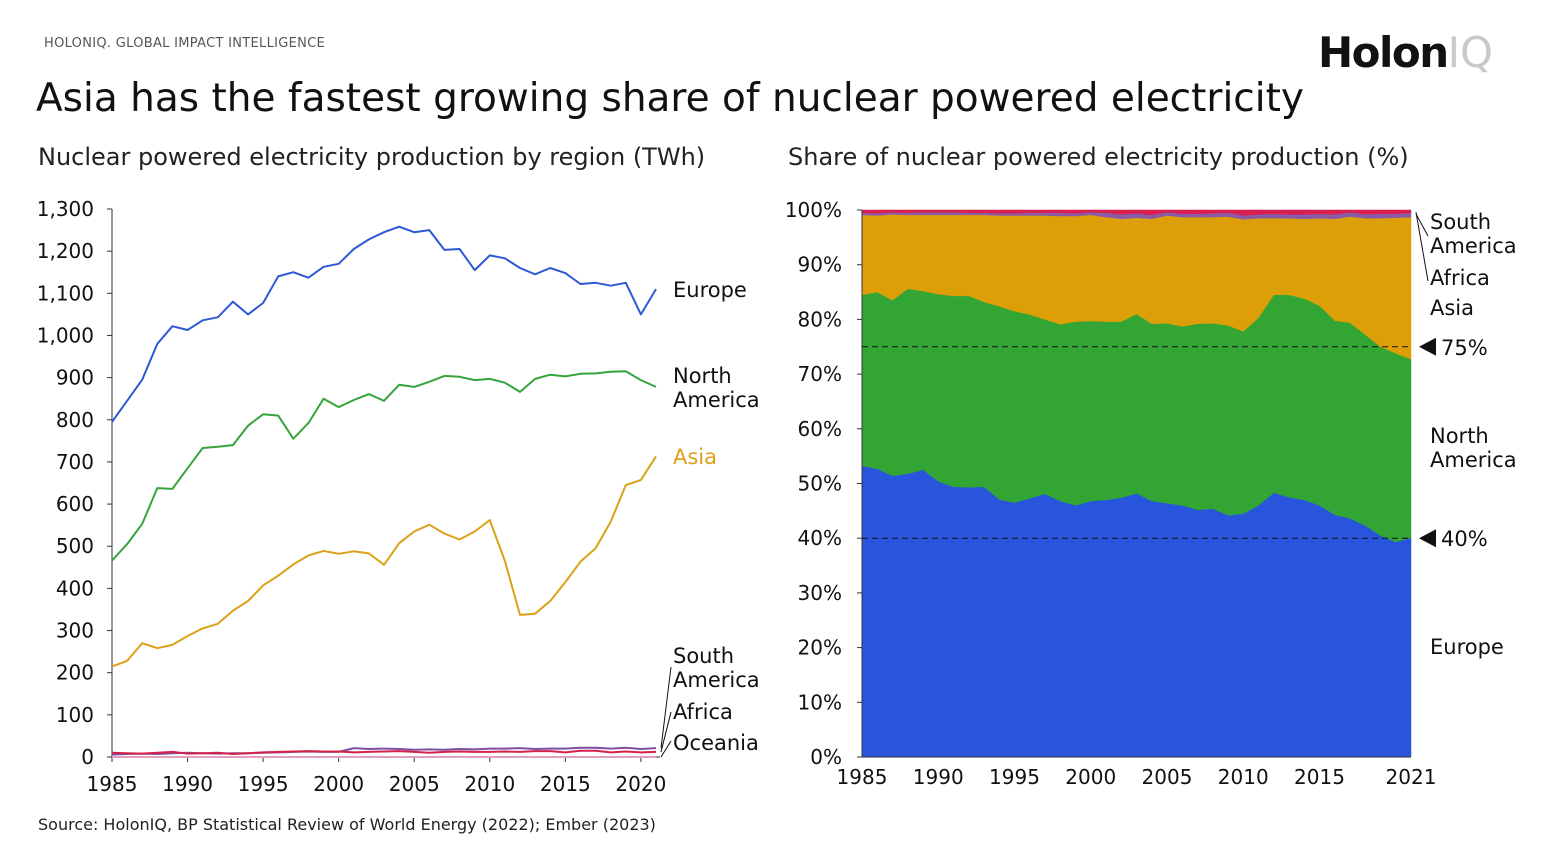  I want to click on right-x-tick-label: 1990, so click(938, 777).